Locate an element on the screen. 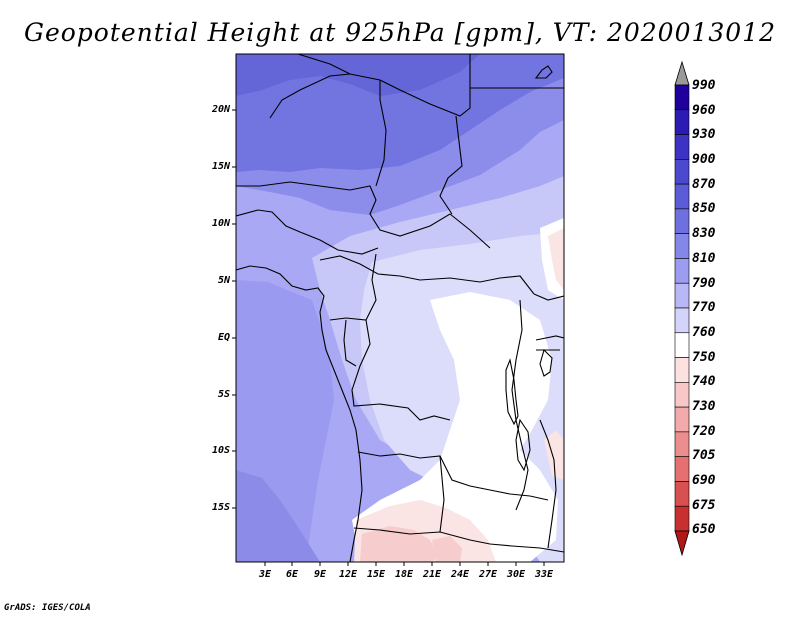 The height and width of the screenshot is (618, 800). colorbar-label-675: 675 is located at coordinates (704, 505).